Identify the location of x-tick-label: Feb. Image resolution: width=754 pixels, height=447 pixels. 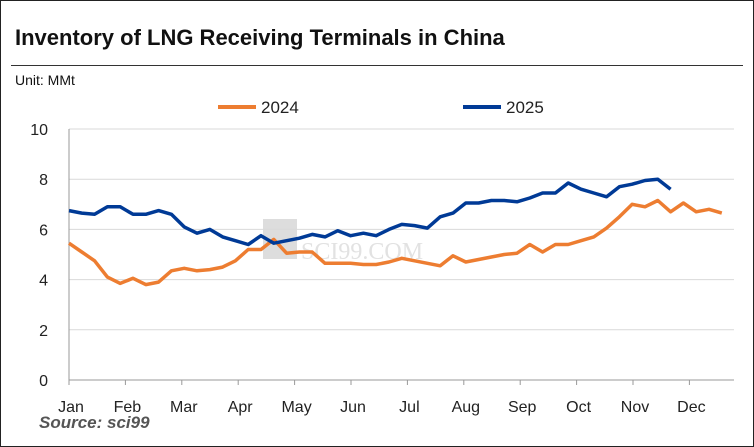
(128, 407).